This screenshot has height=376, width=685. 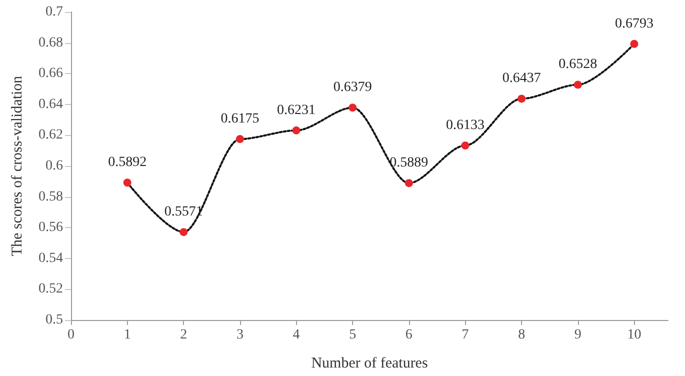 What do you see at coordinates (296, 335) in the screenshot?
I see `x-tick-label: 4` at bounding box center [296, 335].